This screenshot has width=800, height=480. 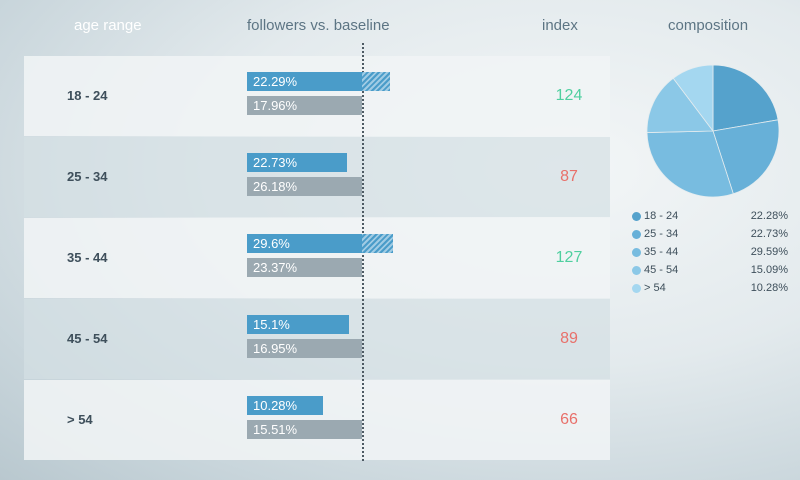 I want to click on followers-bar: 22.29%, so click(x=318, y=81).